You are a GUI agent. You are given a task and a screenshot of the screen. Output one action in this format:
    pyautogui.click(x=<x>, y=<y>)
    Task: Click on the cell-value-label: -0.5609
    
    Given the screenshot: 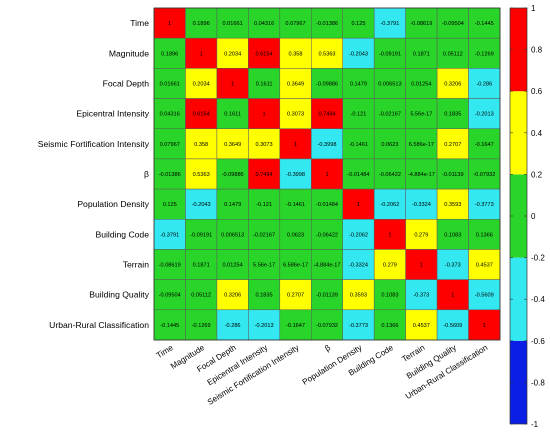 What is the action you would take?
    pyautogui.click(x=484, y=296)
    